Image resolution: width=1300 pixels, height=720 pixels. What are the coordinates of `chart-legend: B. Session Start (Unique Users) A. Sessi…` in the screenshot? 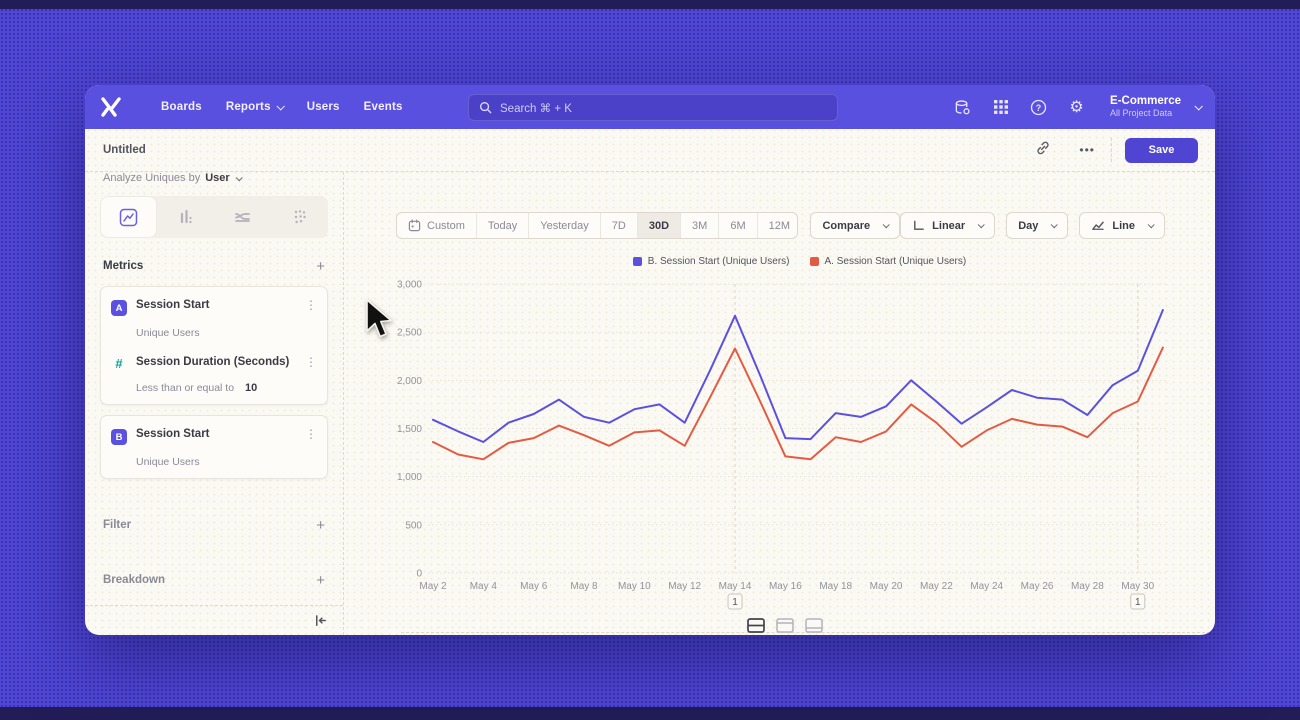 It's located at (799, 261).